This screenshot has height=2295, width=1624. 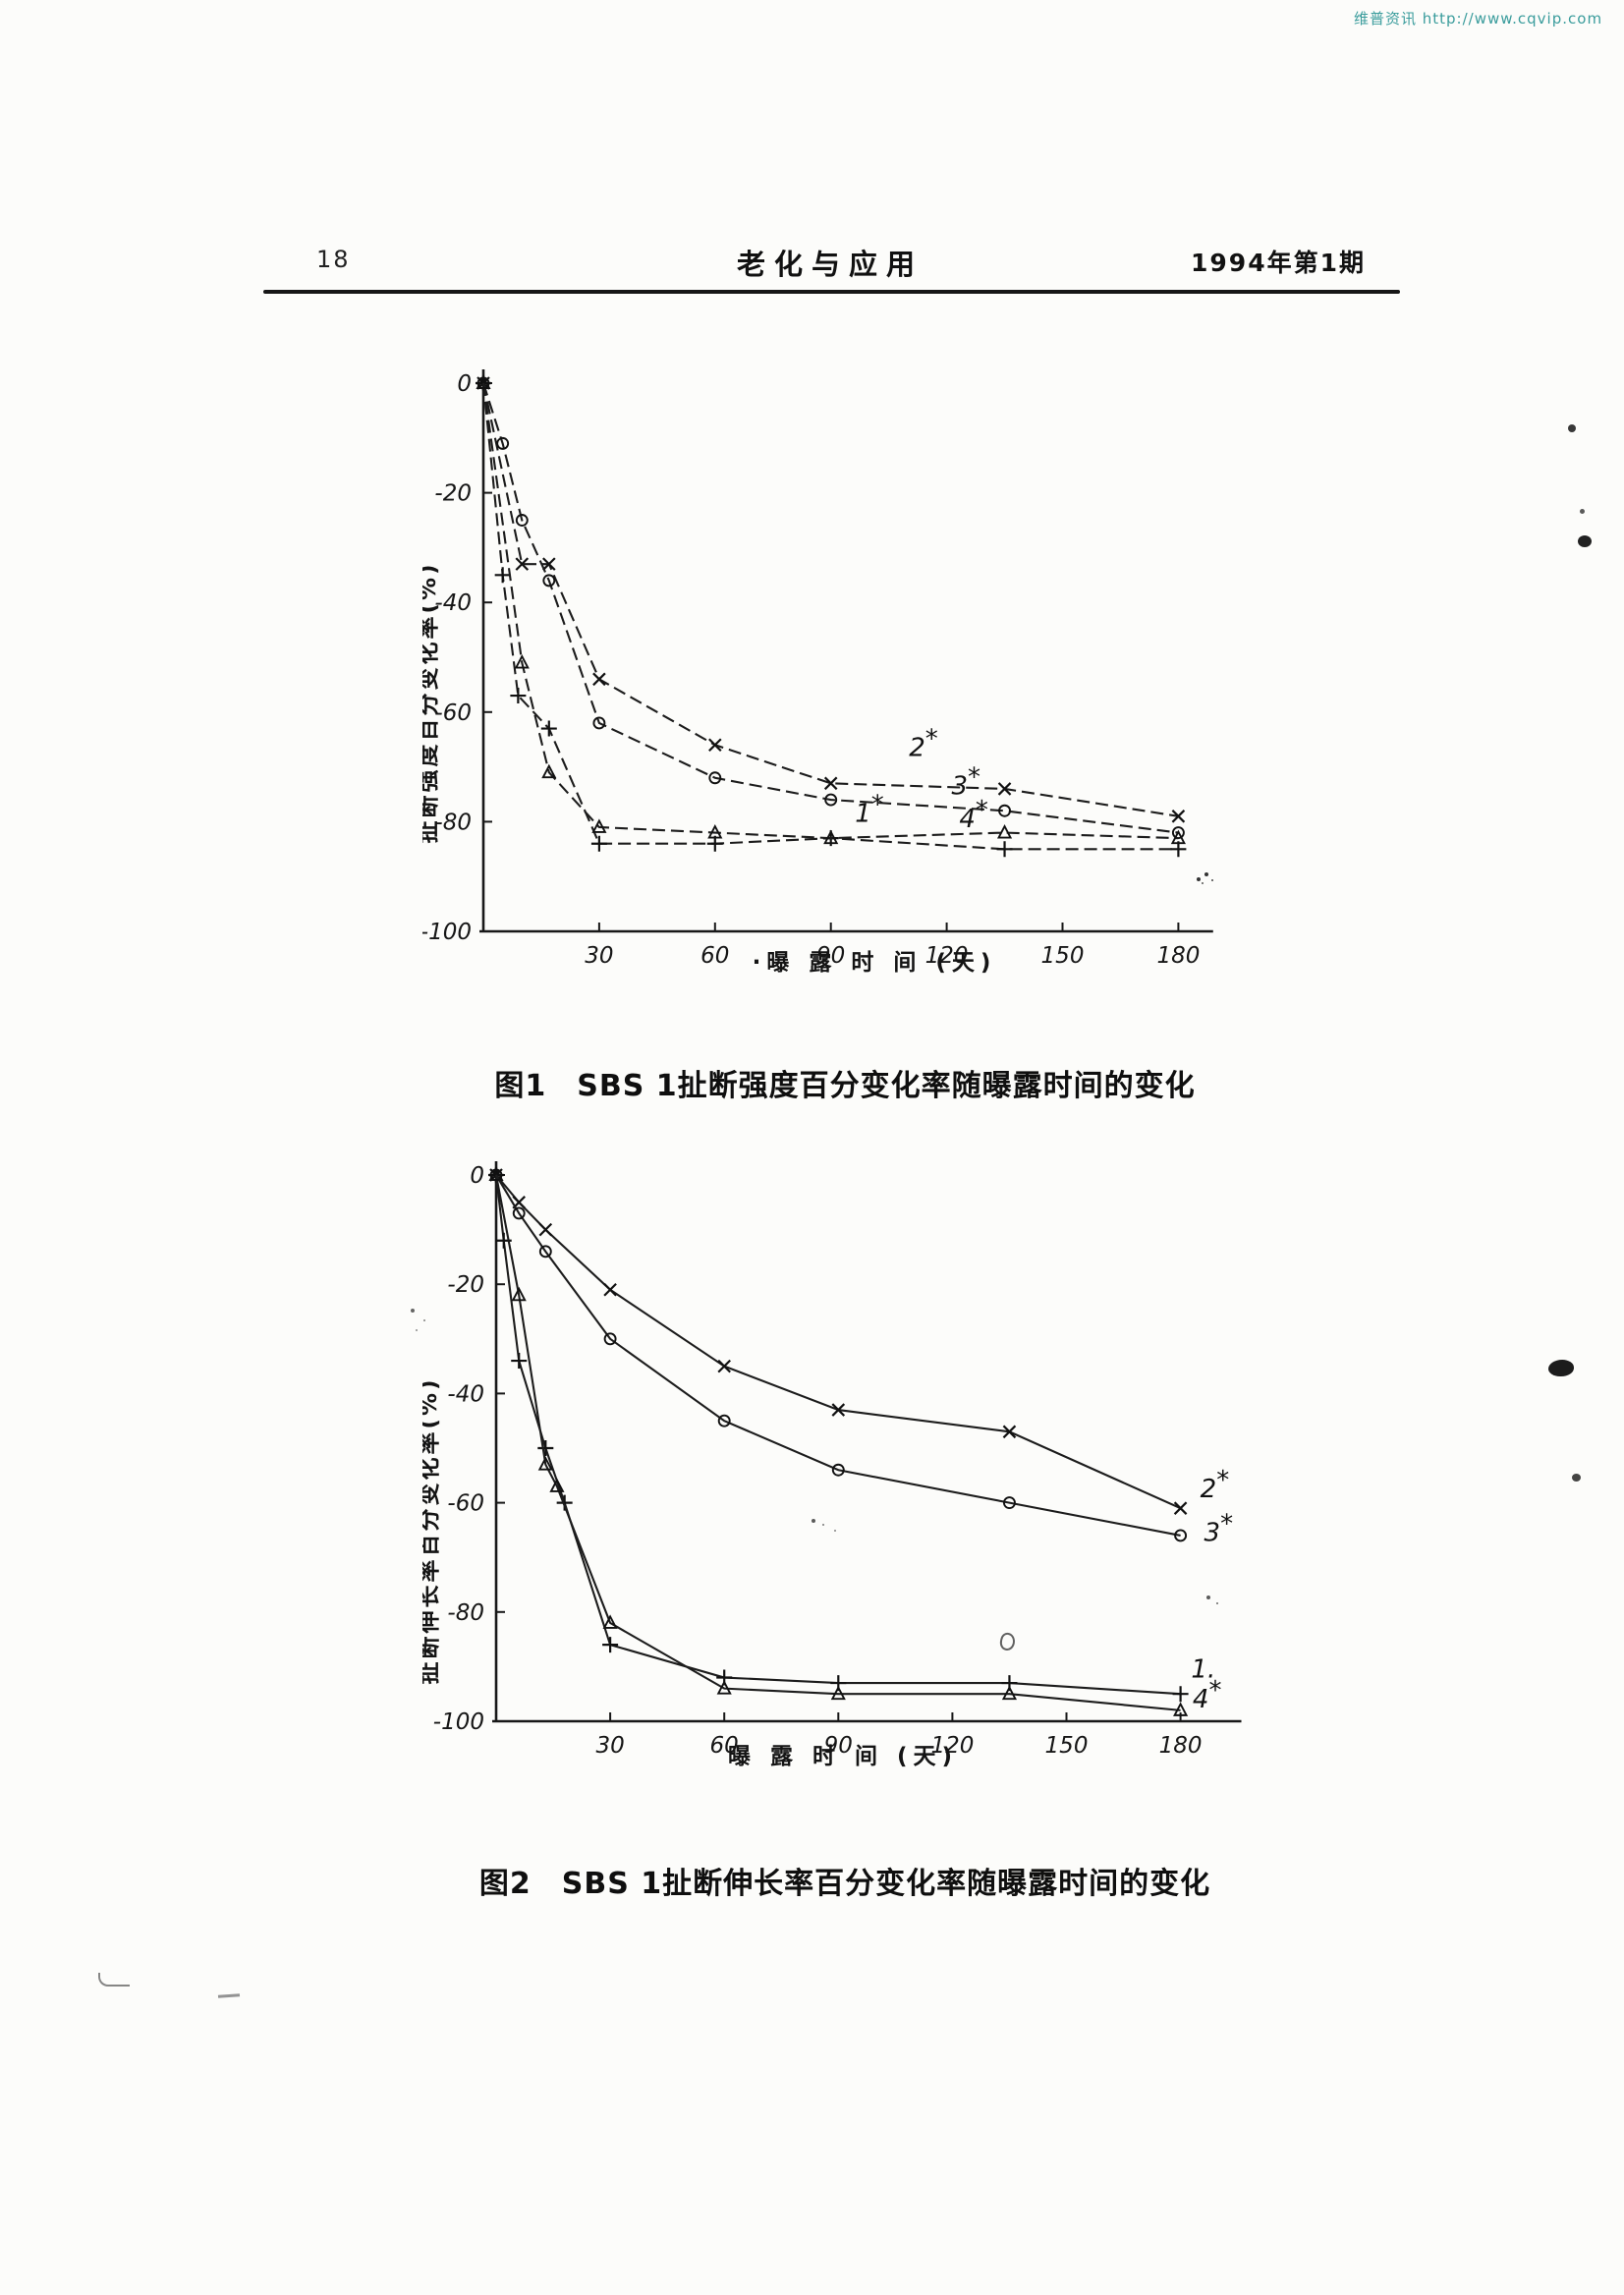 I want to click on page-number: 18, so click(x=333, y=260).